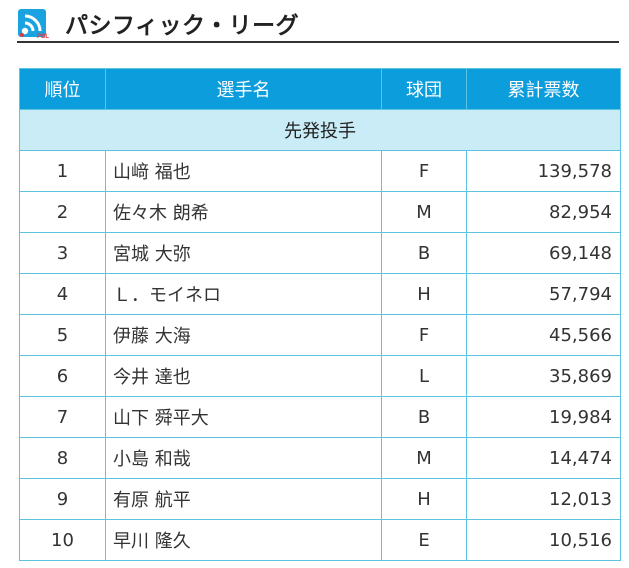 The image size is (629, 568). What do you see at coordinates (424, 540) in the screenshot?
I see `team-cell: E` at bounding box center [424, 540].